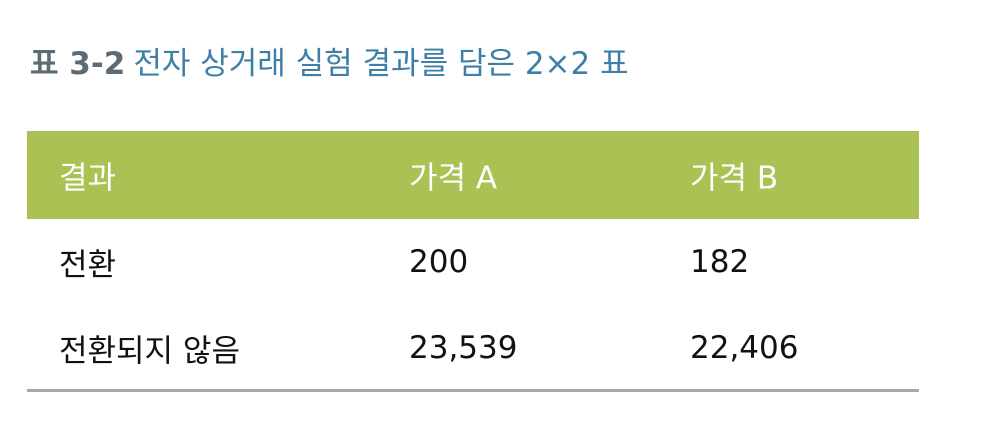 The width and height of the screenshot is (991, 438). I want to click on cell-price-b: 22,406, so click(744, 348).